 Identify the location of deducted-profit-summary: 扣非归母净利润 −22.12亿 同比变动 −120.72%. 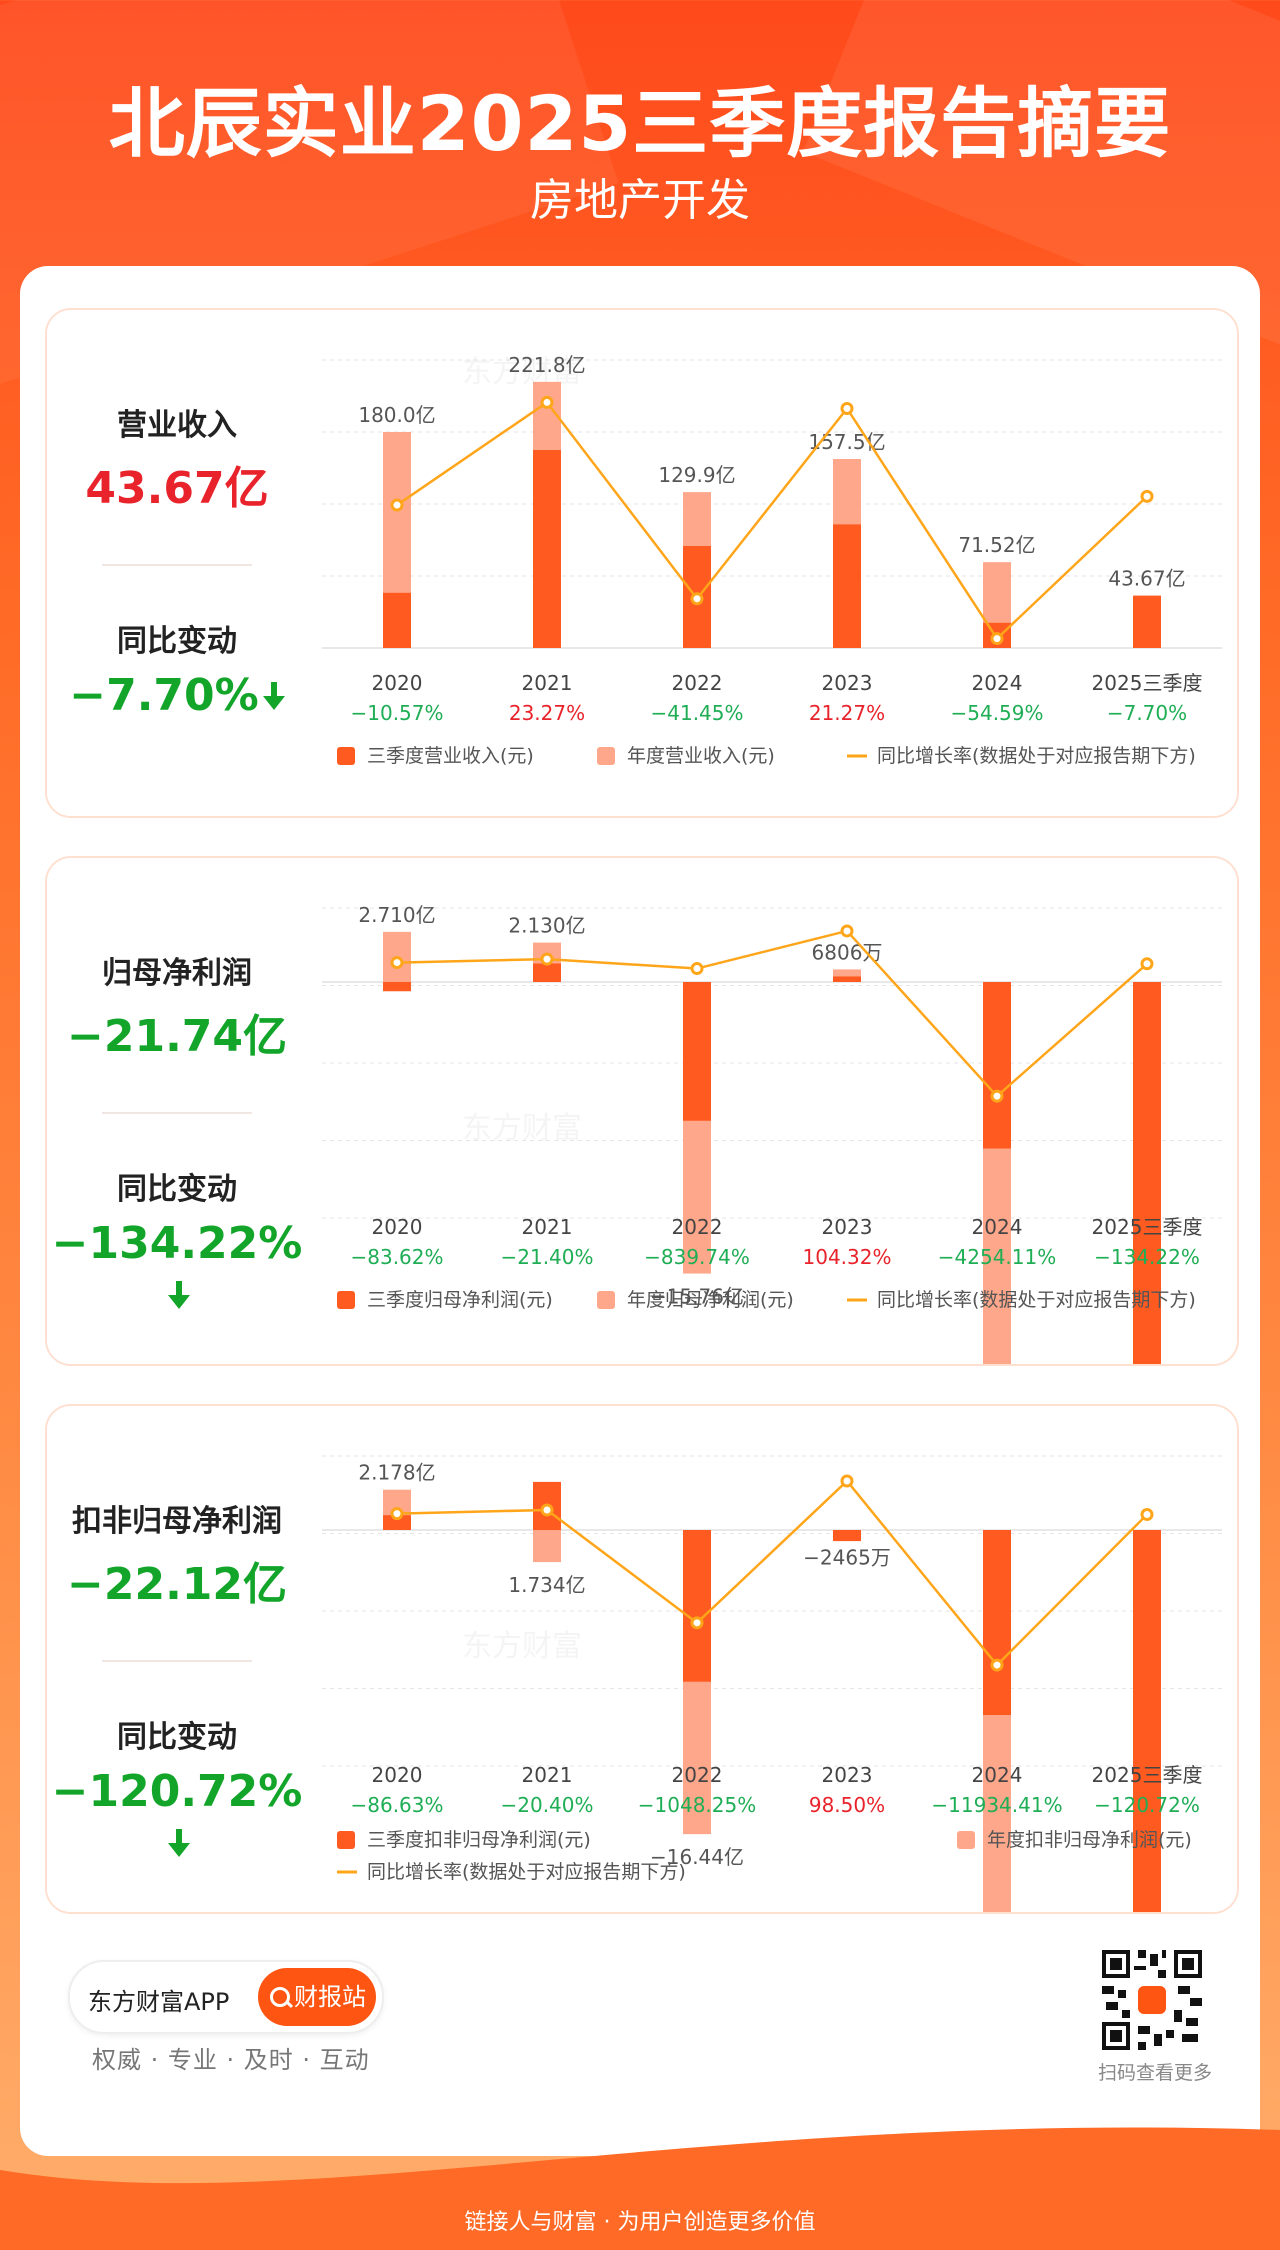
(177, 1659).